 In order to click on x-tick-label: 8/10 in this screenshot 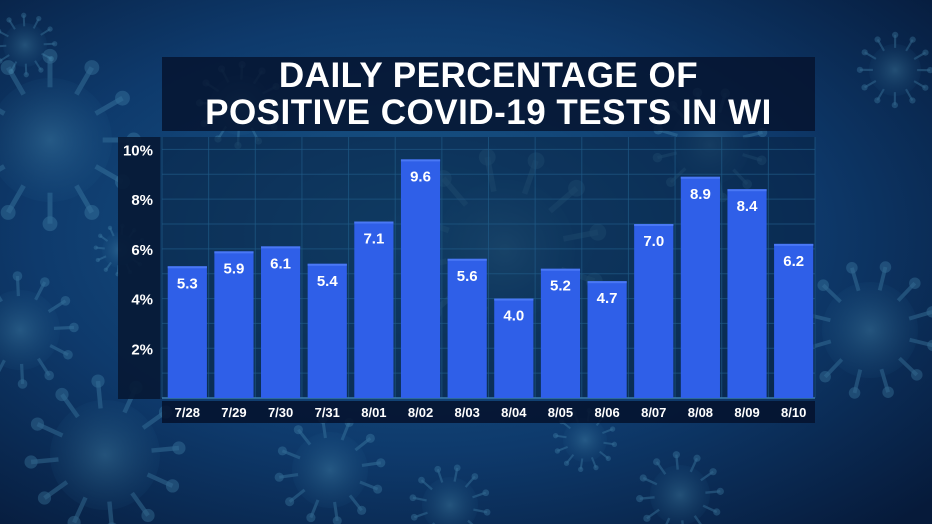, I will do `click(793, 412)`.